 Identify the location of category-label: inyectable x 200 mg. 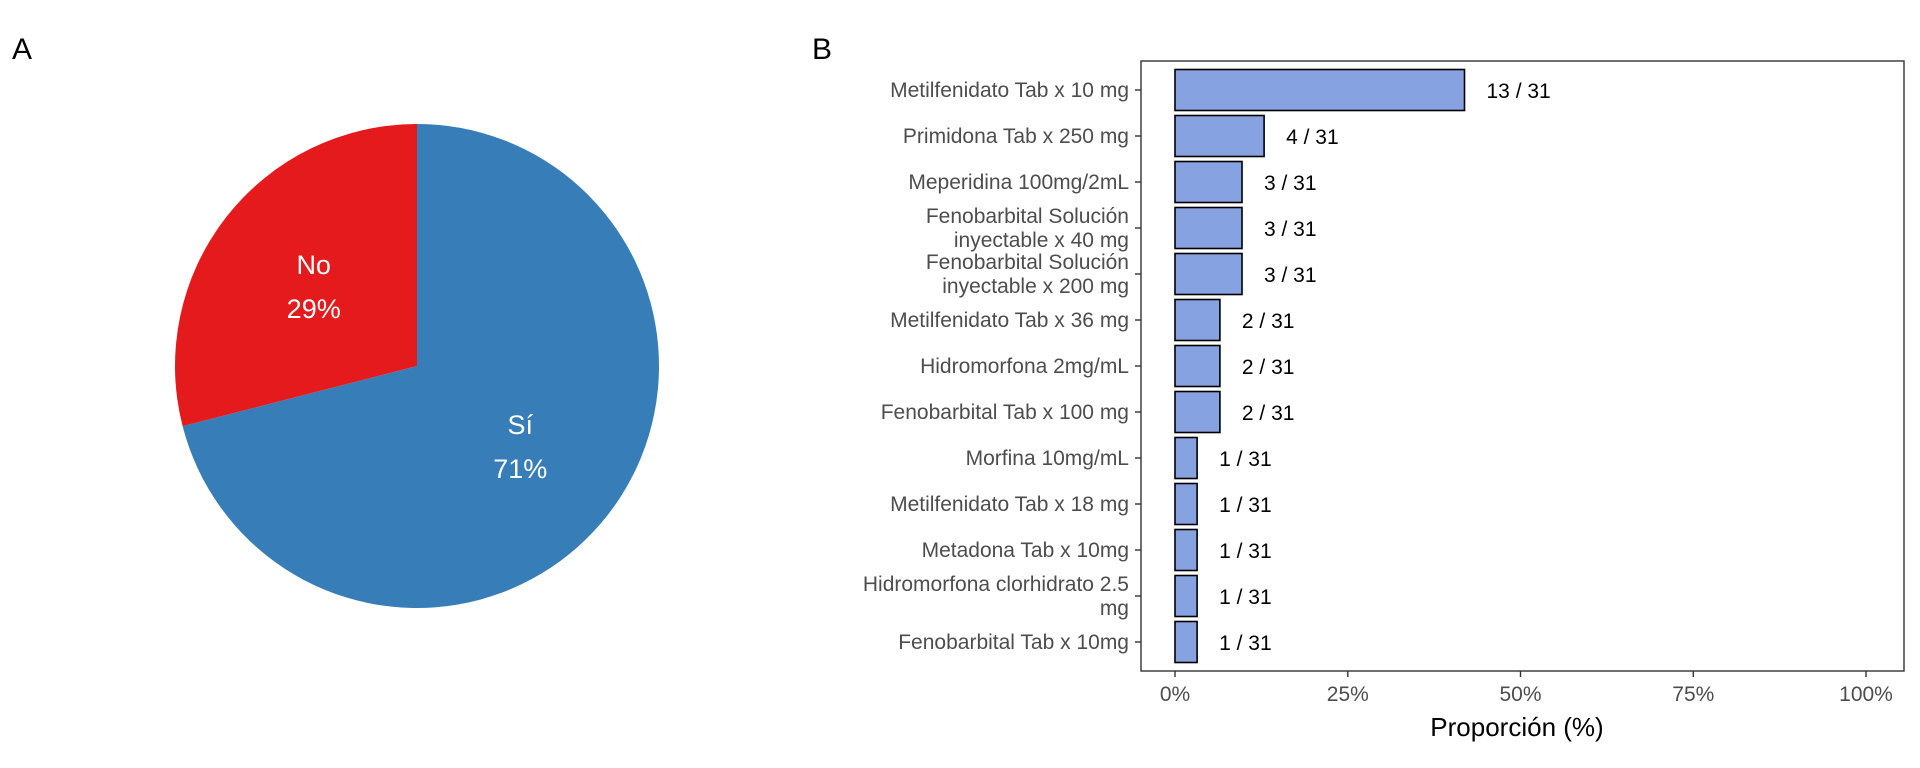
(1035, 286).